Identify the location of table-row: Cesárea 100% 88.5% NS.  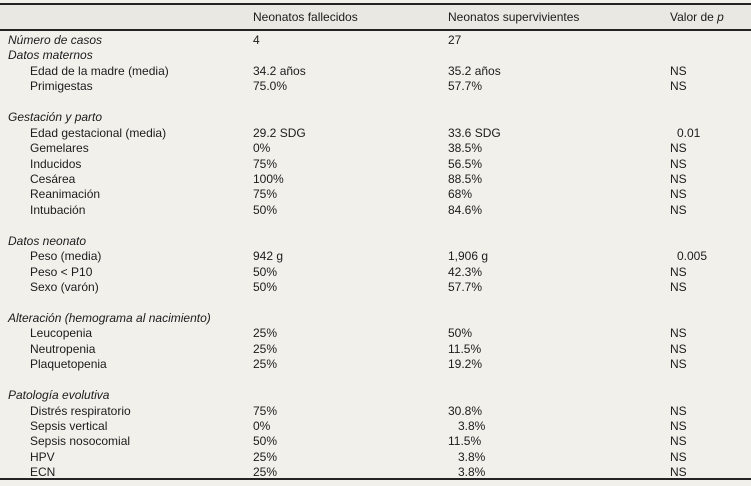
(375, 179).